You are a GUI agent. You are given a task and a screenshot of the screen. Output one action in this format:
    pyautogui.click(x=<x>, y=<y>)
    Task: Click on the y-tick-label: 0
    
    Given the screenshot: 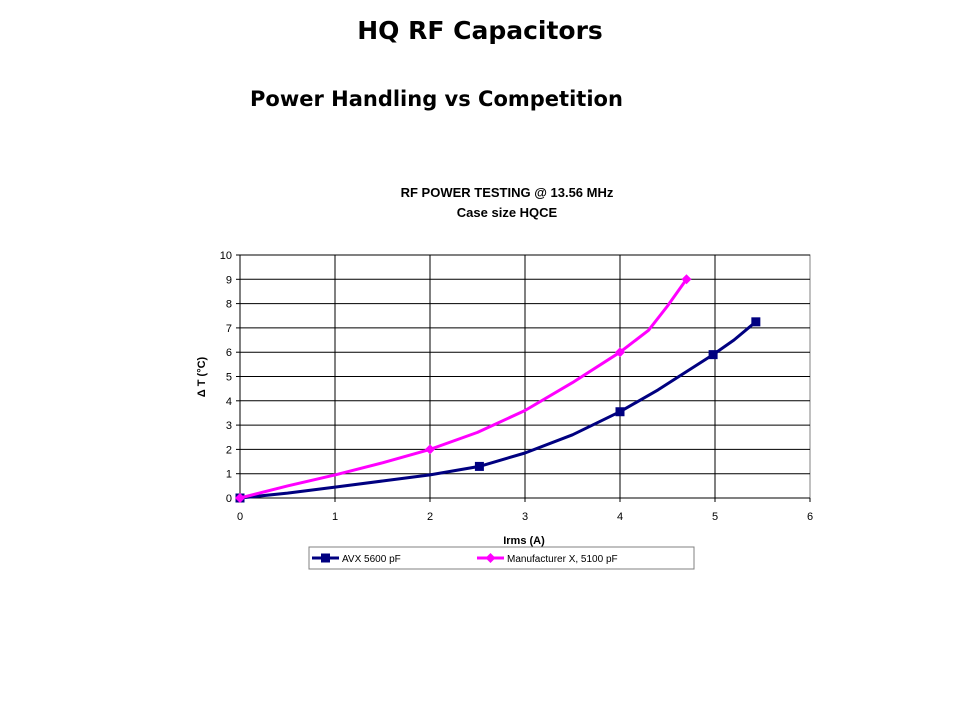 What is the action you would take?
    pyautogui.click(x=229, y=499)
    